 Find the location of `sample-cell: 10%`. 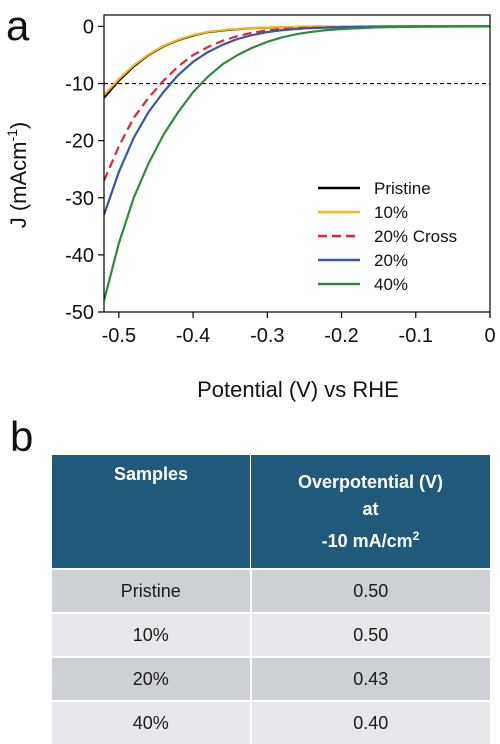

sample-cell: 10% is located at coordinates (152, 634).